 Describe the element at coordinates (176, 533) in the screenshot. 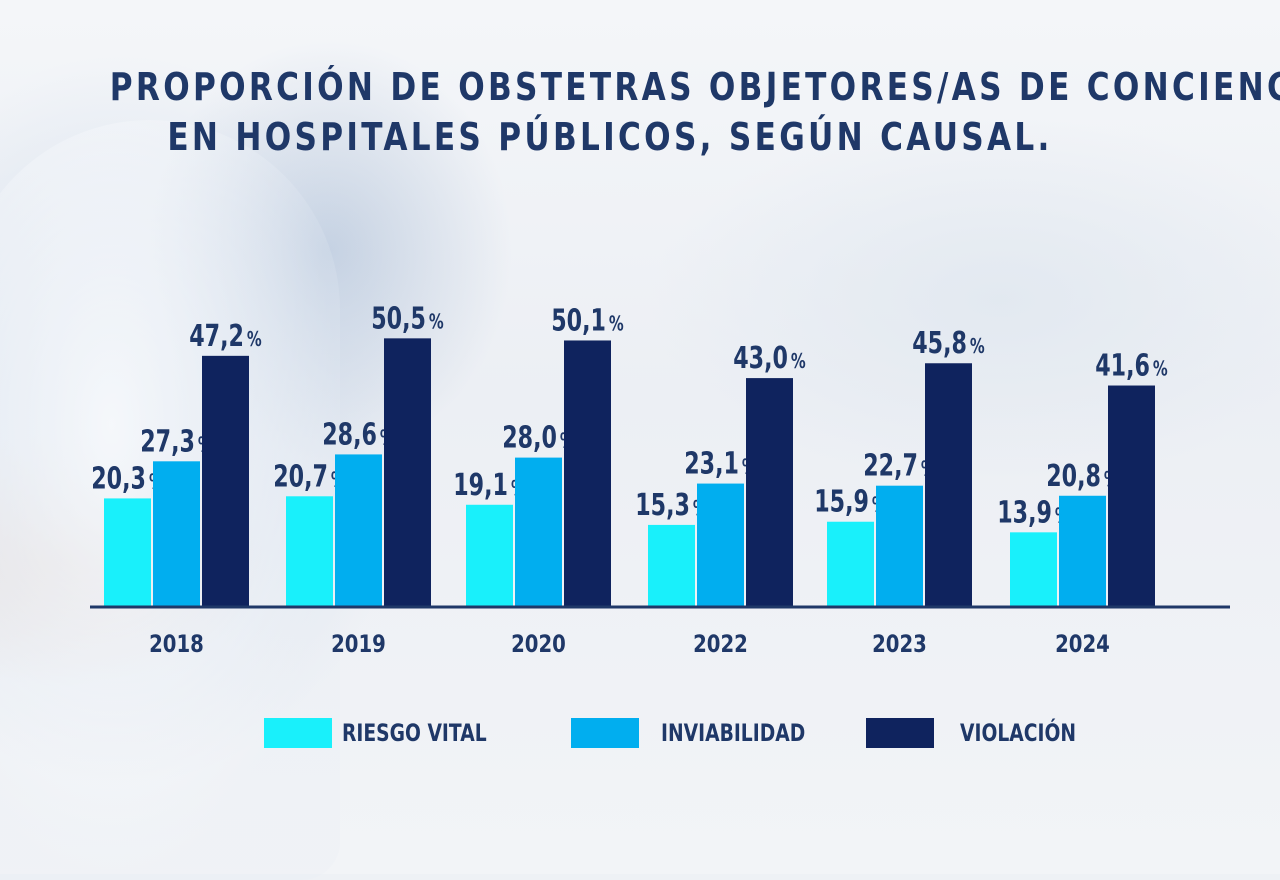

I see `bar-inviabilidad-2018` at that location.